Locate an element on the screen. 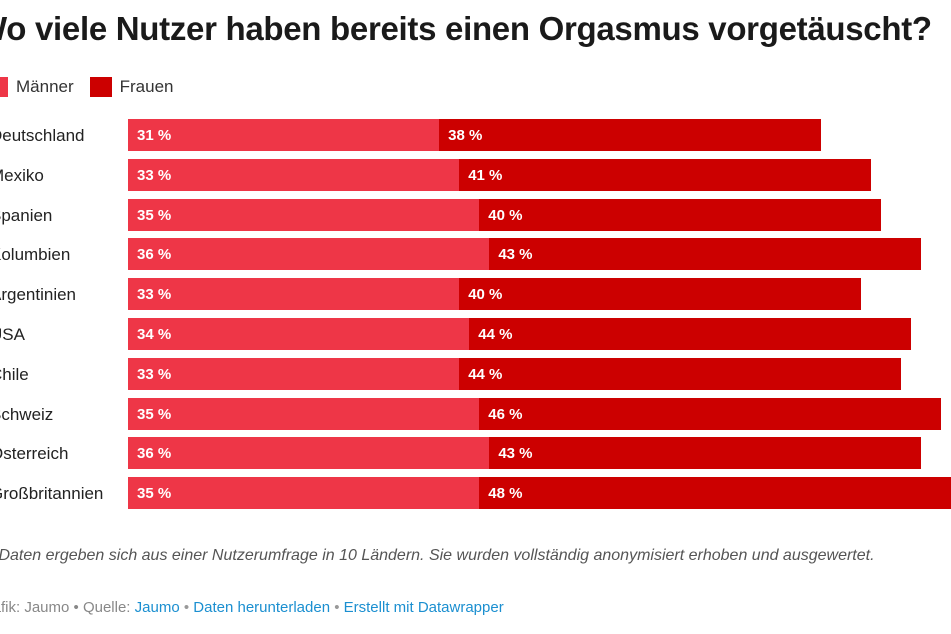  source-link: Jaumo is located at coordinates (157, 607).